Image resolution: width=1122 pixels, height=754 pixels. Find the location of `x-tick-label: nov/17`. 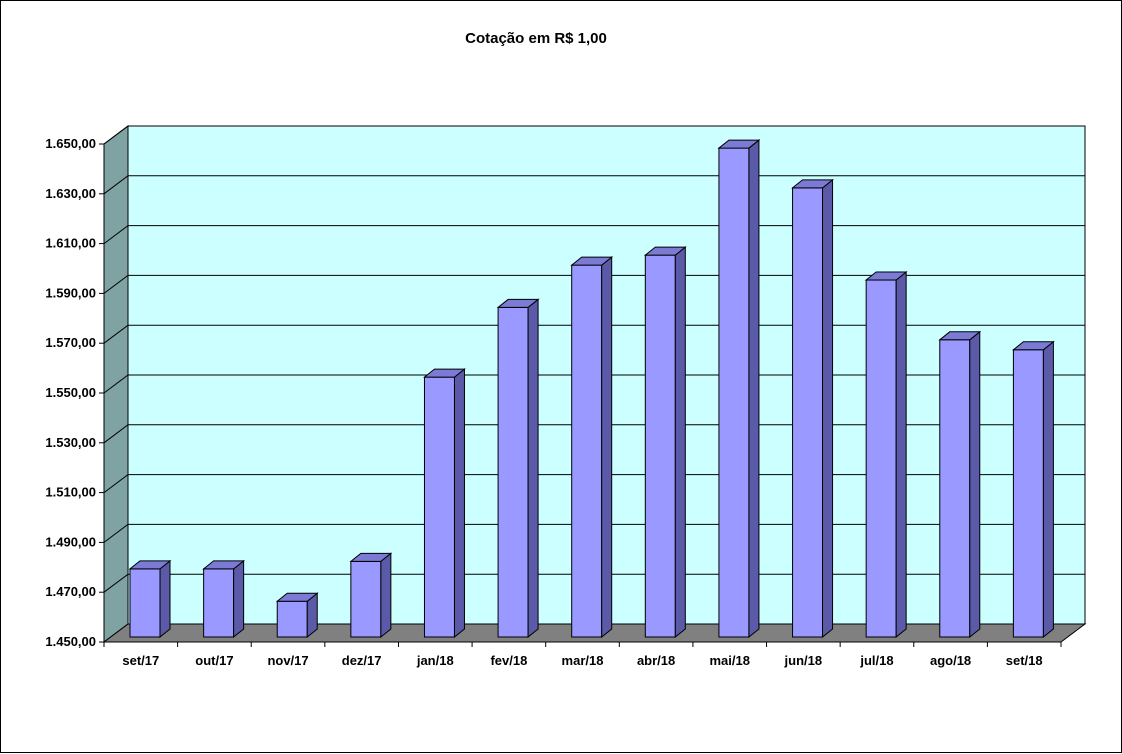

x-tick-label: nov/17 is located at coordinates (287, 660).